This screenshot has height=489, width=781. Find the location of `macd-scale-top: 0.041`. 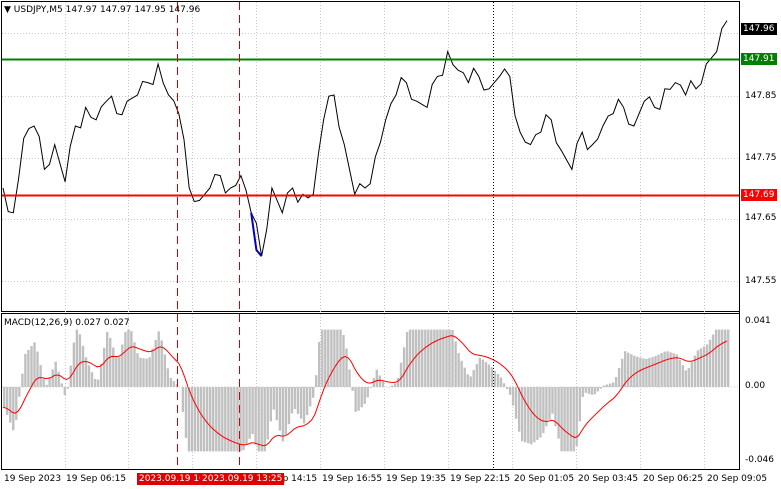

macd-scale-top: 0.041 is located at coordinates (758, 321).